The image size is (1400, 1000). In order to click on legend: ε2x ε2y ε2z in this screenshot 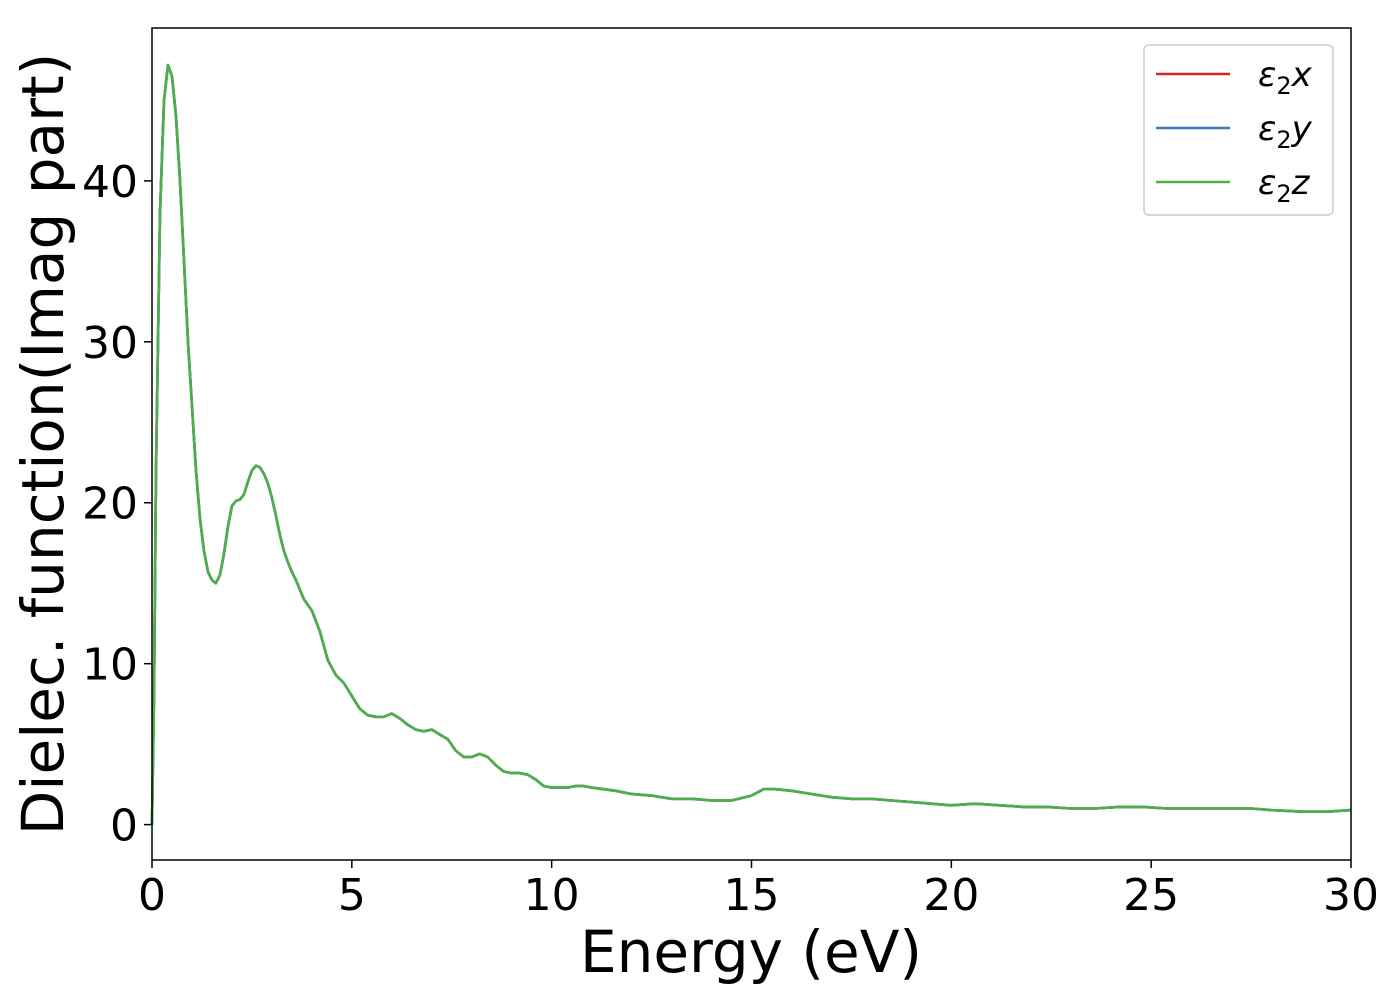, I will do `click(1238, 130)`.